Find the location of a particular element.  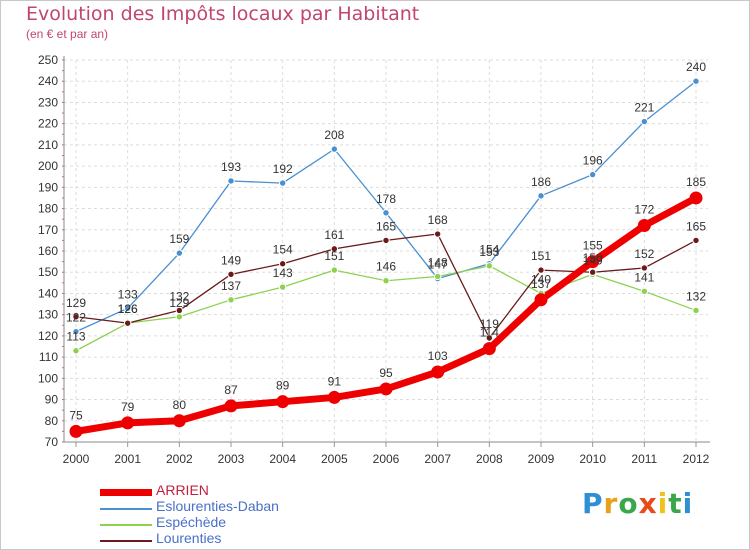

legend-swatch-eslourenties-daban is located at coordinates (126, 509).